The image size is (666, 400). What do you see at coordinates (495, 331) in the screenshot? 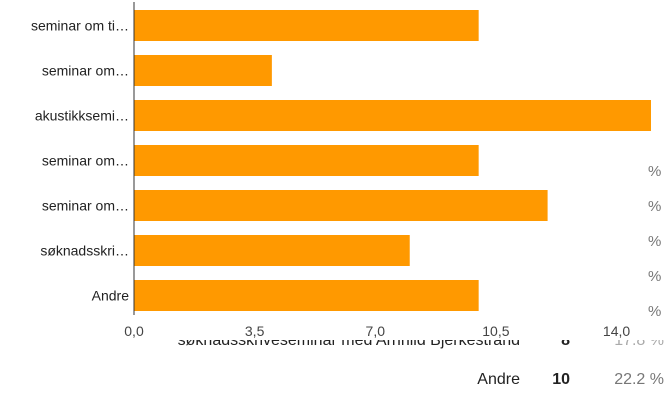
I see `x-tick-label: 10,5` at bounding box center [495, 331].